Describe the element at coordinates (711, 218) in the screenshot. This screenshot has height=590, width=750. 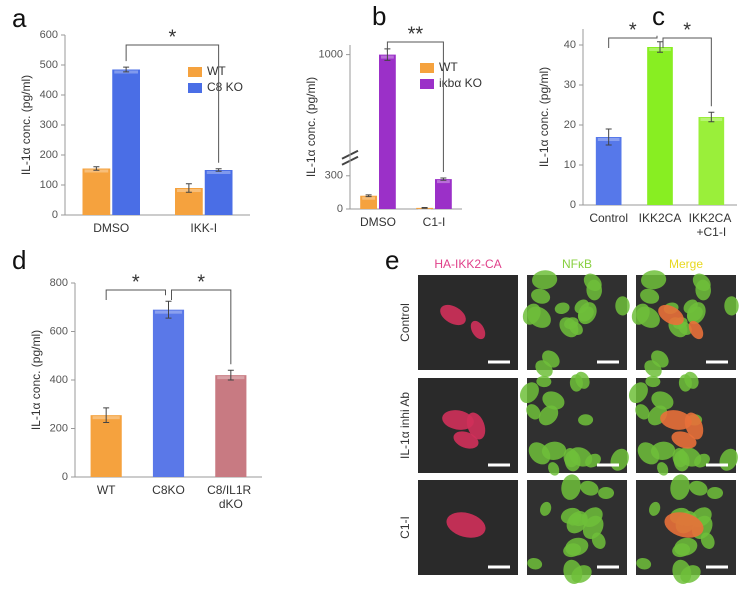
I see `label-line: IKK2CA` at that location.